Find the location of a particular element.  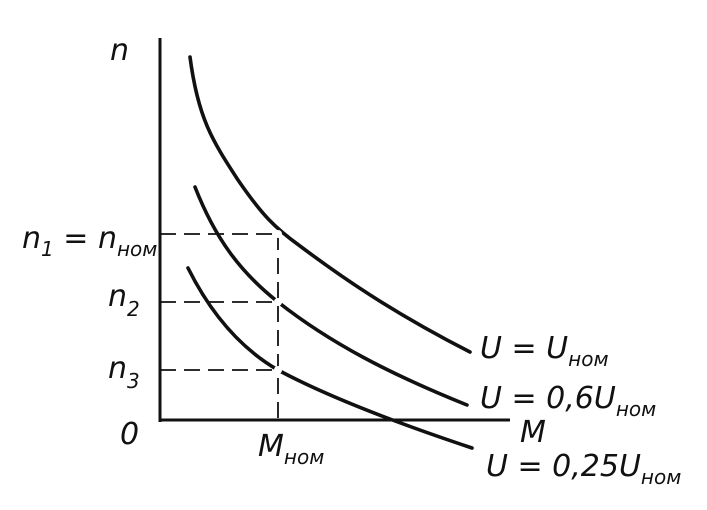

point-n1 is located at coordinates (278, 234).